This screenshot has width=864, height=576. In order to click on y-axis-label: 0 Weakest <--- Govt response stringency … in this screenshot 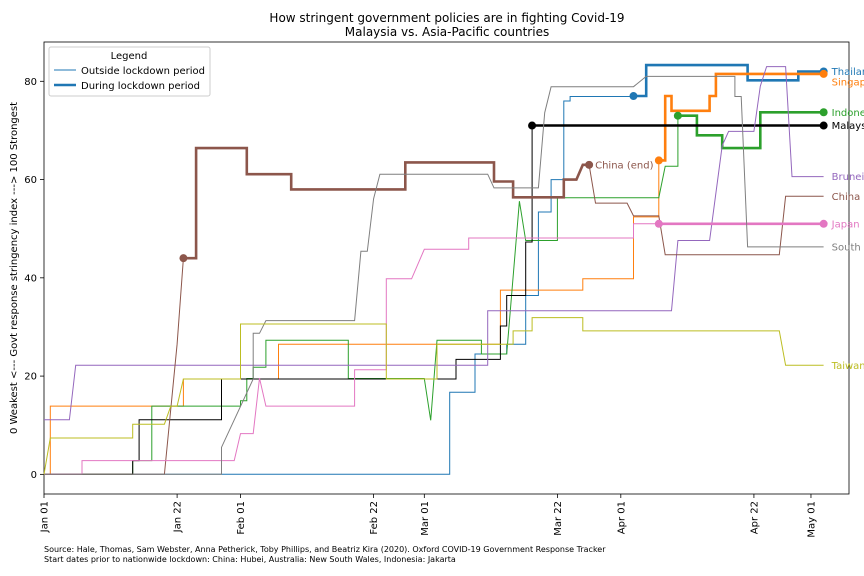, I will do `click(14, 268)`.